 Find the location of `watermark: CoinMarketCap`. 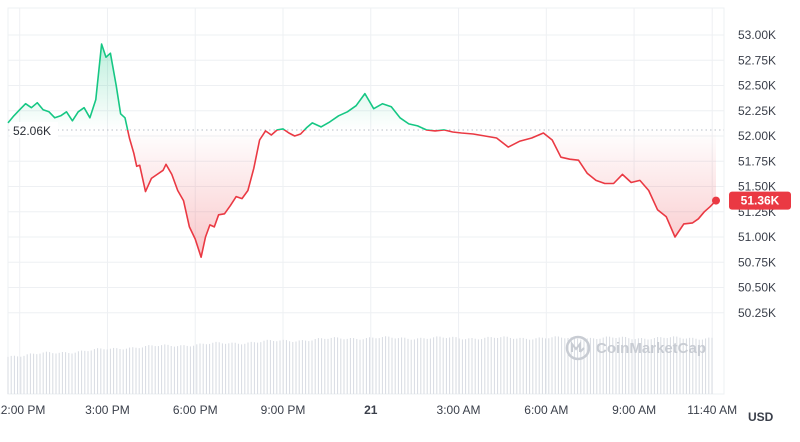

watermark: CoinMarketCap is located at coordinates (635, 348).